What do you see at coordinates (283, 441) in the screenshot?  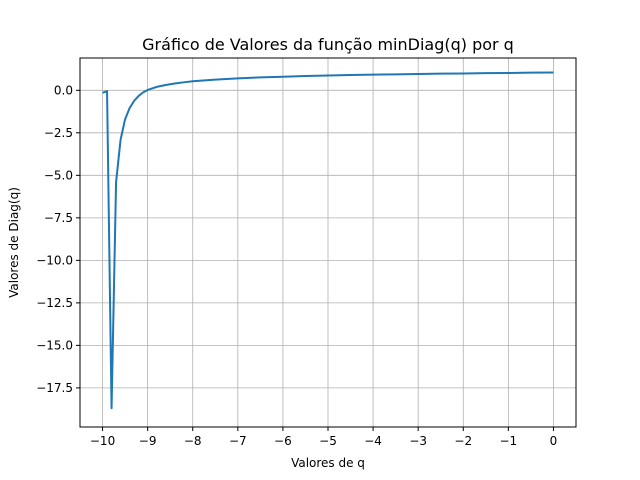 I see `x-tick-label: −6` at bounding box center [283, 441].